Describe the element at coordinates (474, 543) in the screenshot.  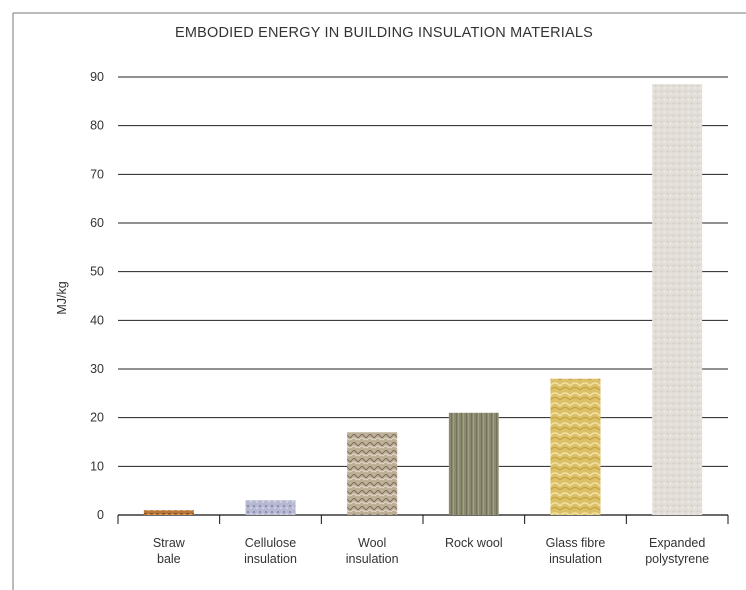
I see `category-label: Rock wool` at that location.